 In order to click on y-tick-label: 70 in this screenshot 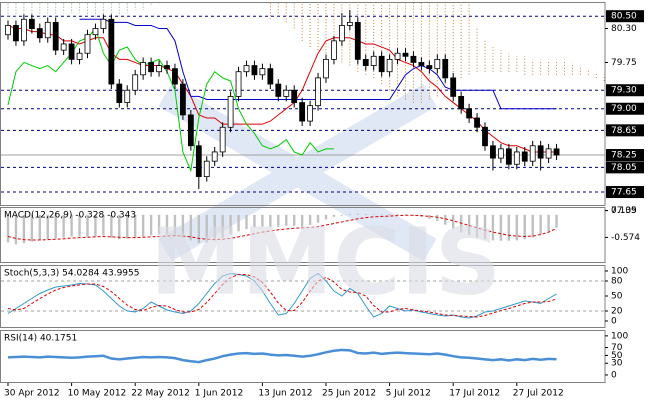, I will do `click(617, 348)`.